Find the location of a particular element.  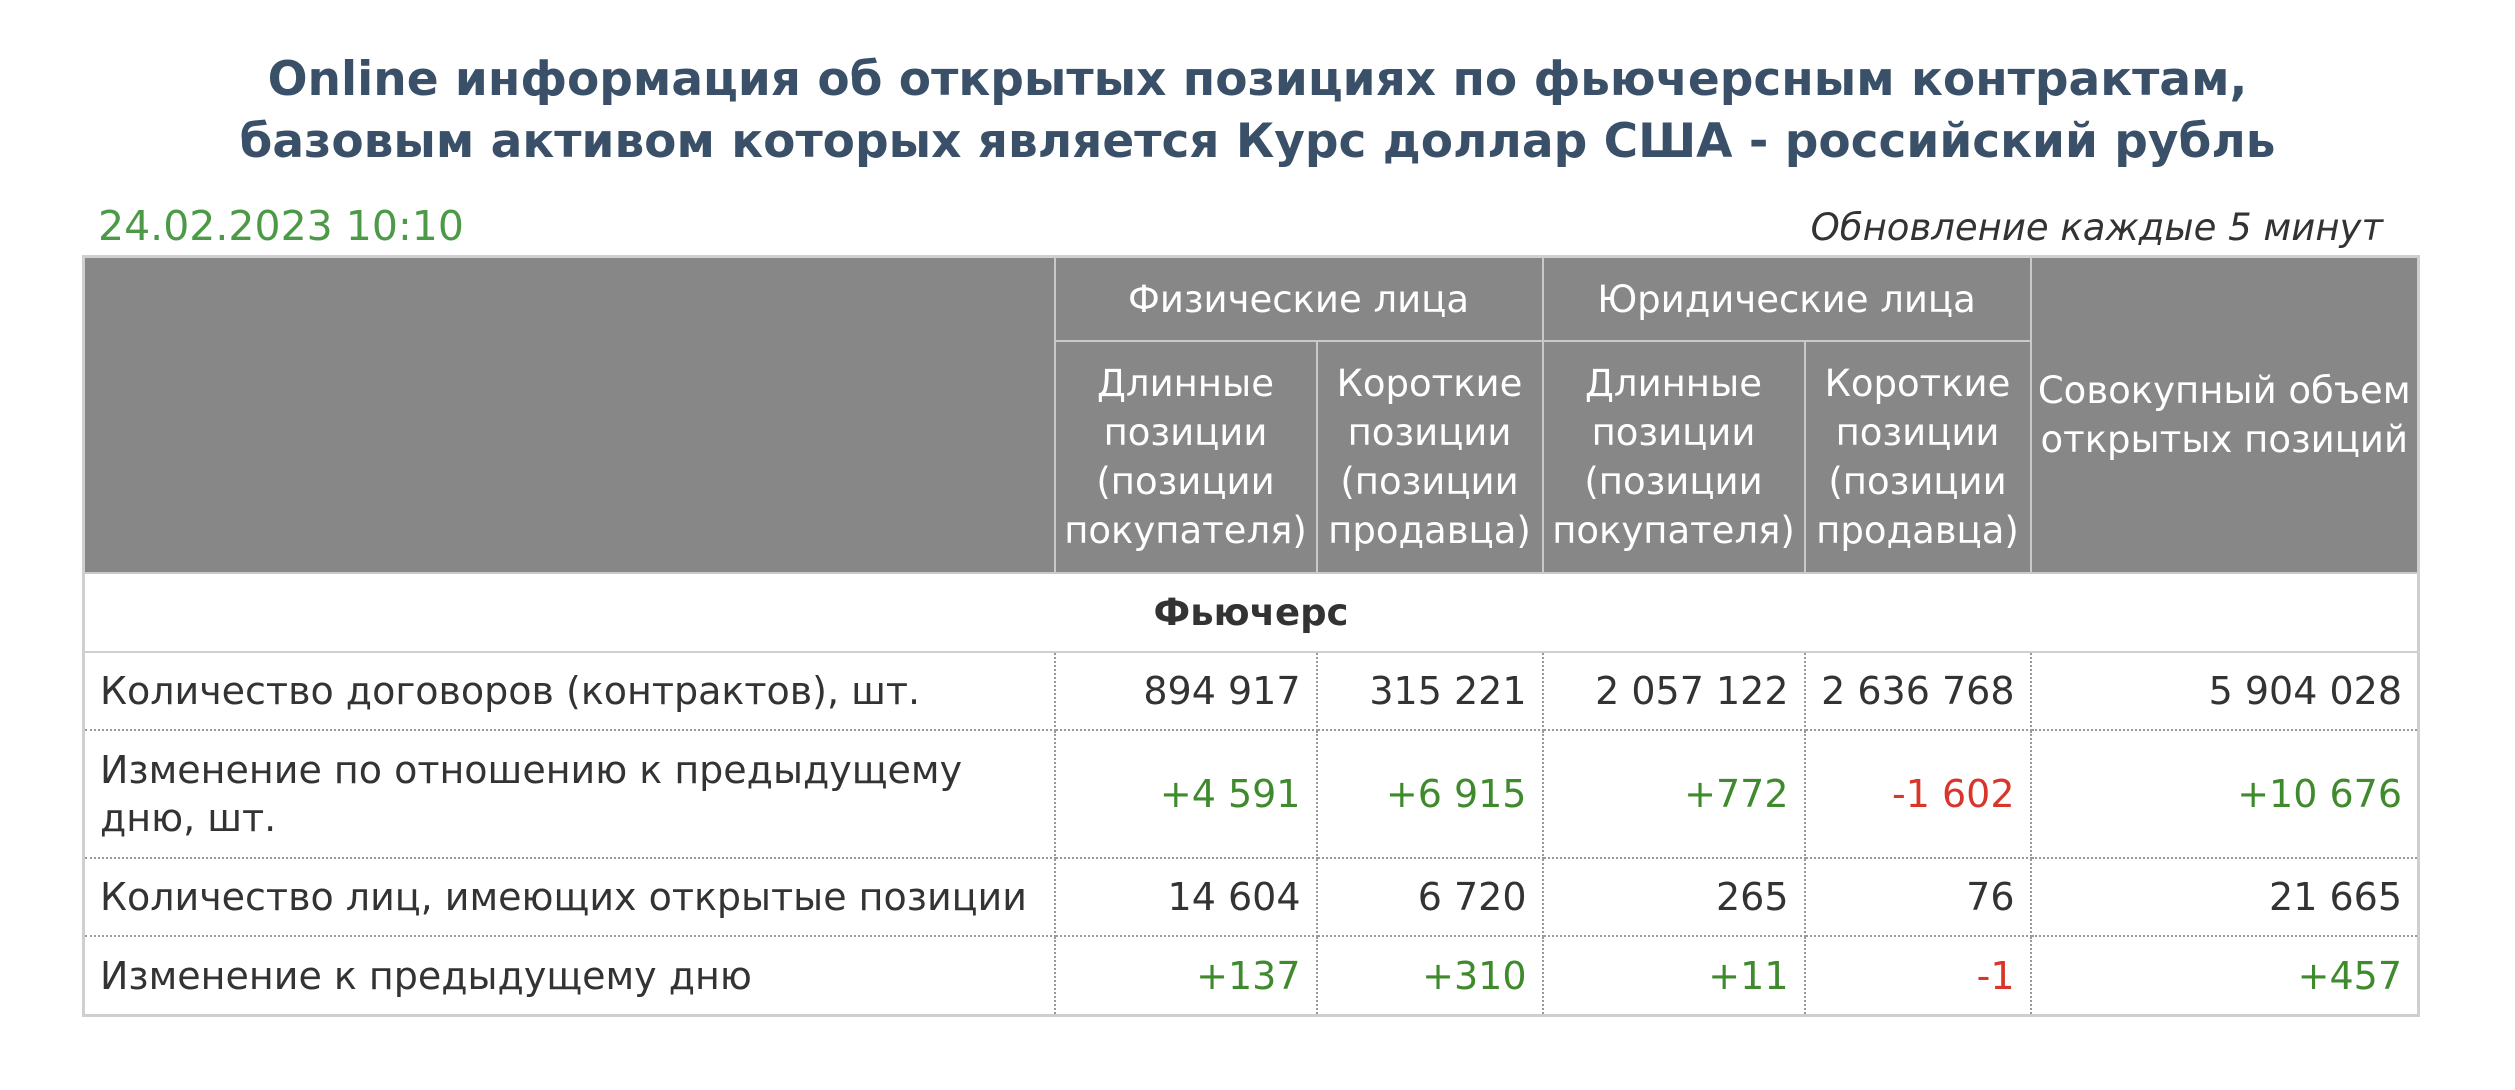

header-individuals-short: Короткие позиции (позиции продавца) is located at coordinates (1429, 457).